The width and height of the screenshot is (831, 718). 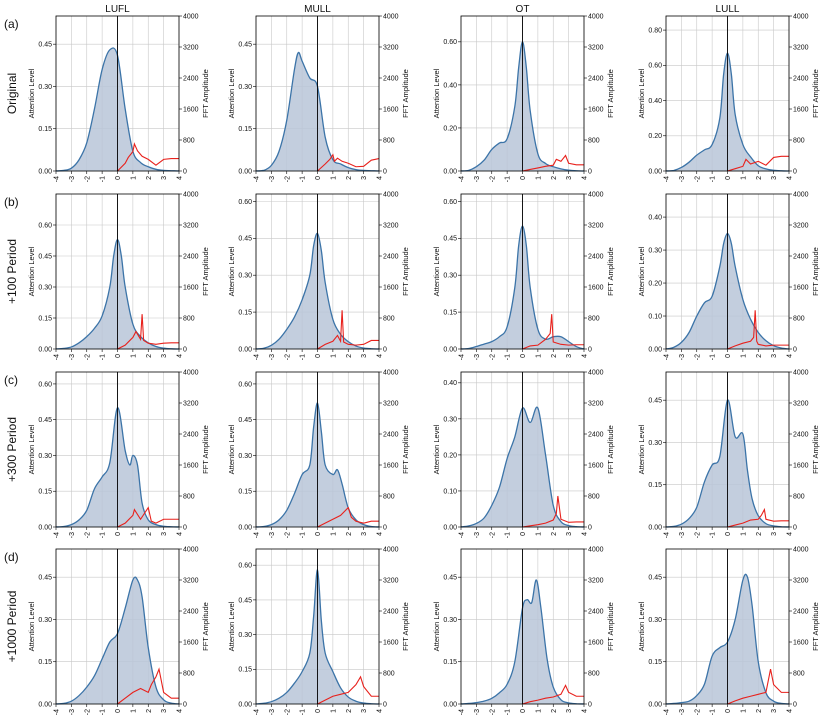 What do you see at coordinates (287, 535) in the screenshot?
I see `x-tick-label: -2` at bounding box center [287, 535].